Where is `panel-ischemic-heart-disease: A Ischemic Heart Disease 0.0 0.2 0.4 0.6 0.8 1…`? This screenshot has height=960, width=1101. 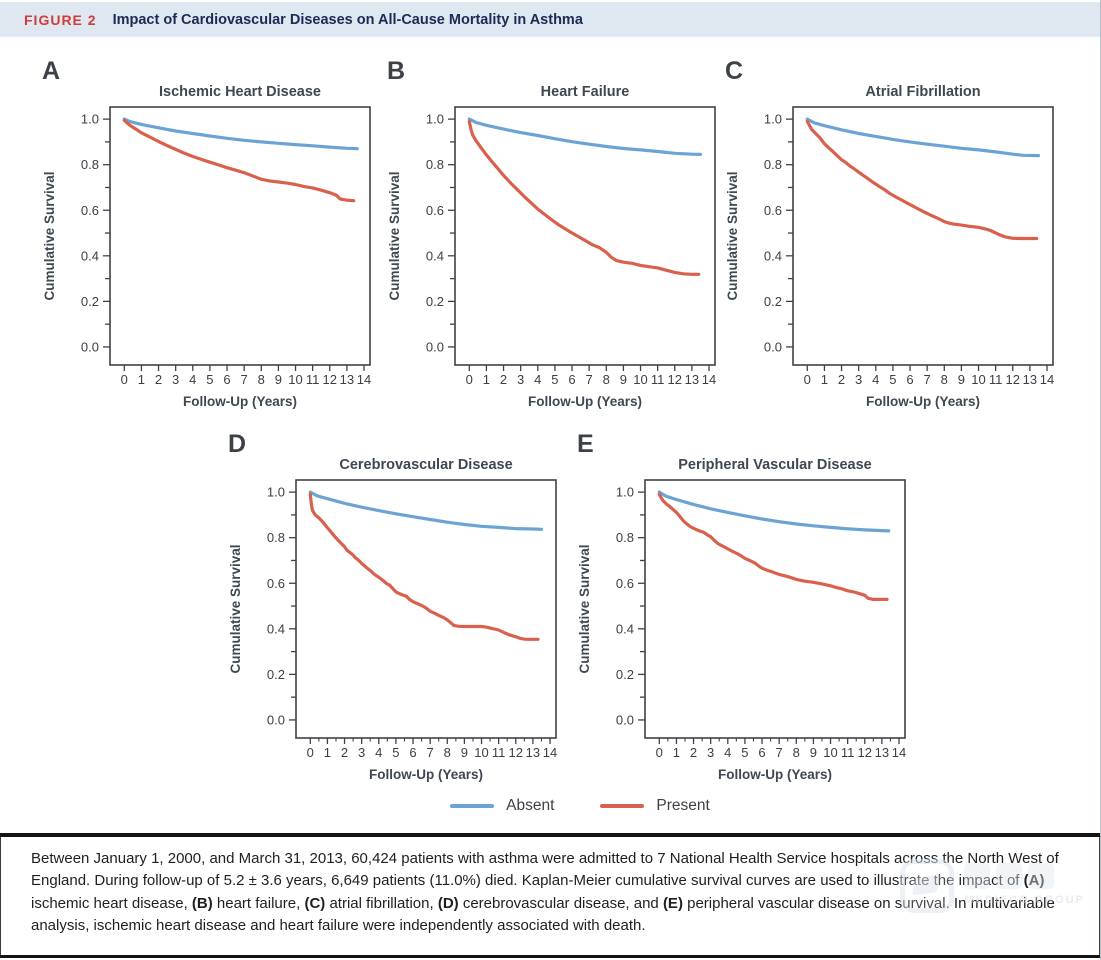
panel-ischemic-heart-disease: A Ischemic Heart Disease 0.0 0.2 0.4 0.6 0.8 1… is located at coordinates (210, 243).